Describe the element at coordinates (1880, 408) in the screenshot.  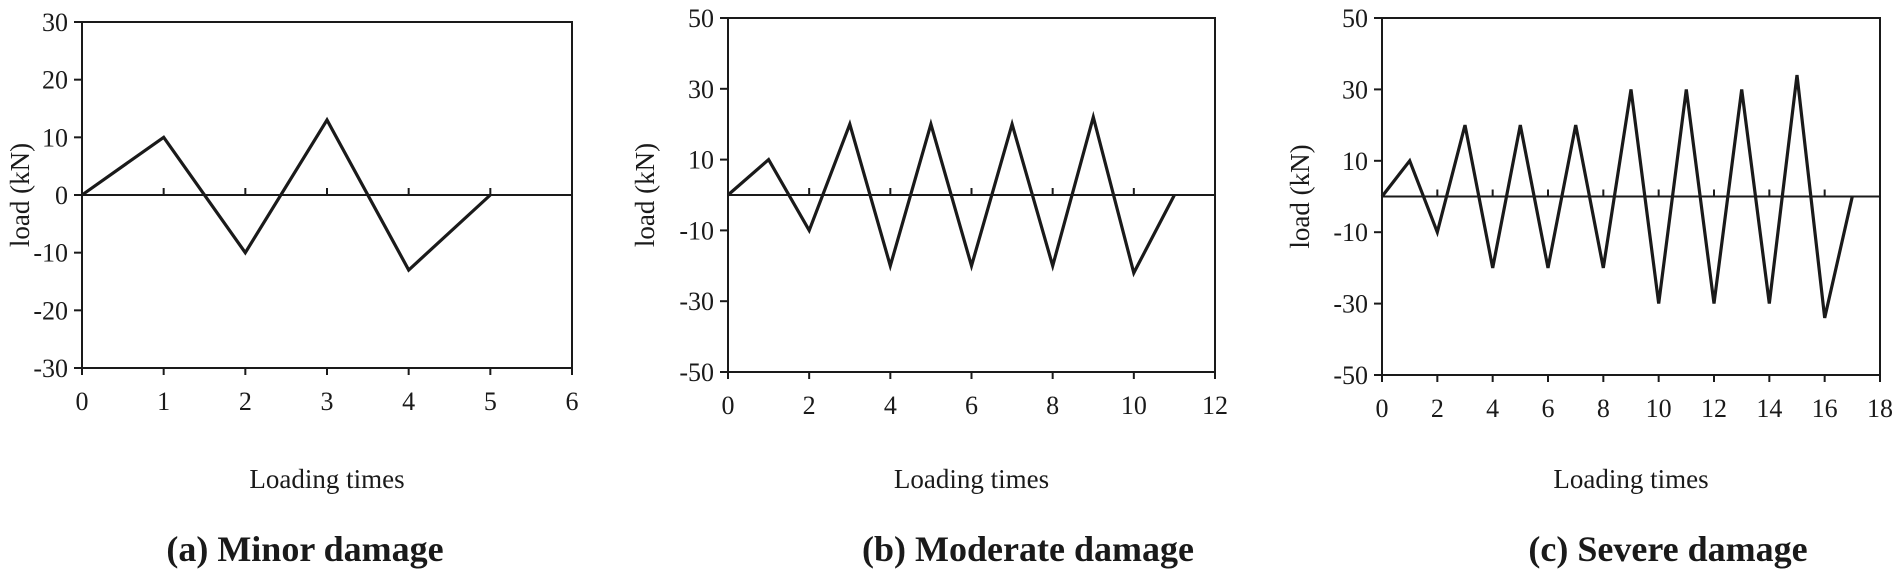
I see `x-tick-label: 18` at that location.